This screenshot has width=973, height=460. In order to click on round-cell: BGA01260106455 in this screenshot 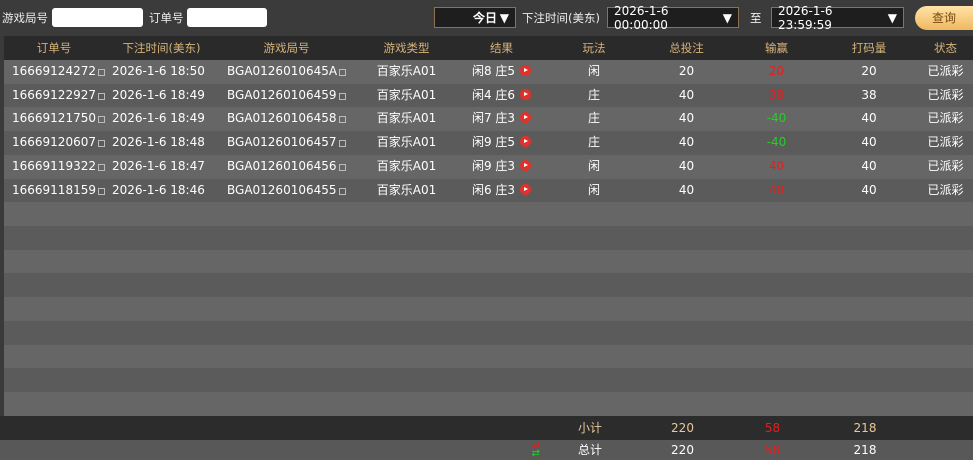, I will do `click(286, 191)`.